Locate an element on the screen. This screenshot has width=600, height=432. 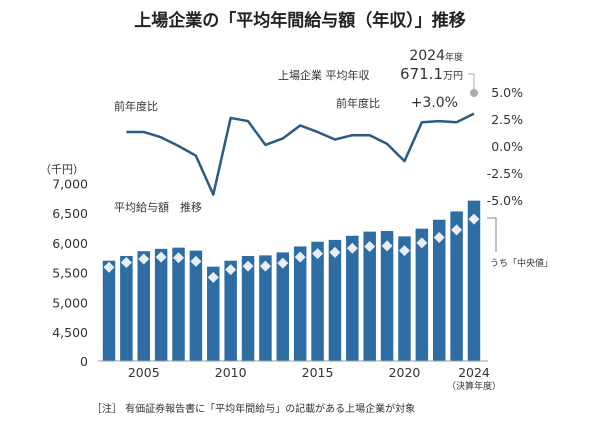
bar-2015 is located at coordinates (317, 301).